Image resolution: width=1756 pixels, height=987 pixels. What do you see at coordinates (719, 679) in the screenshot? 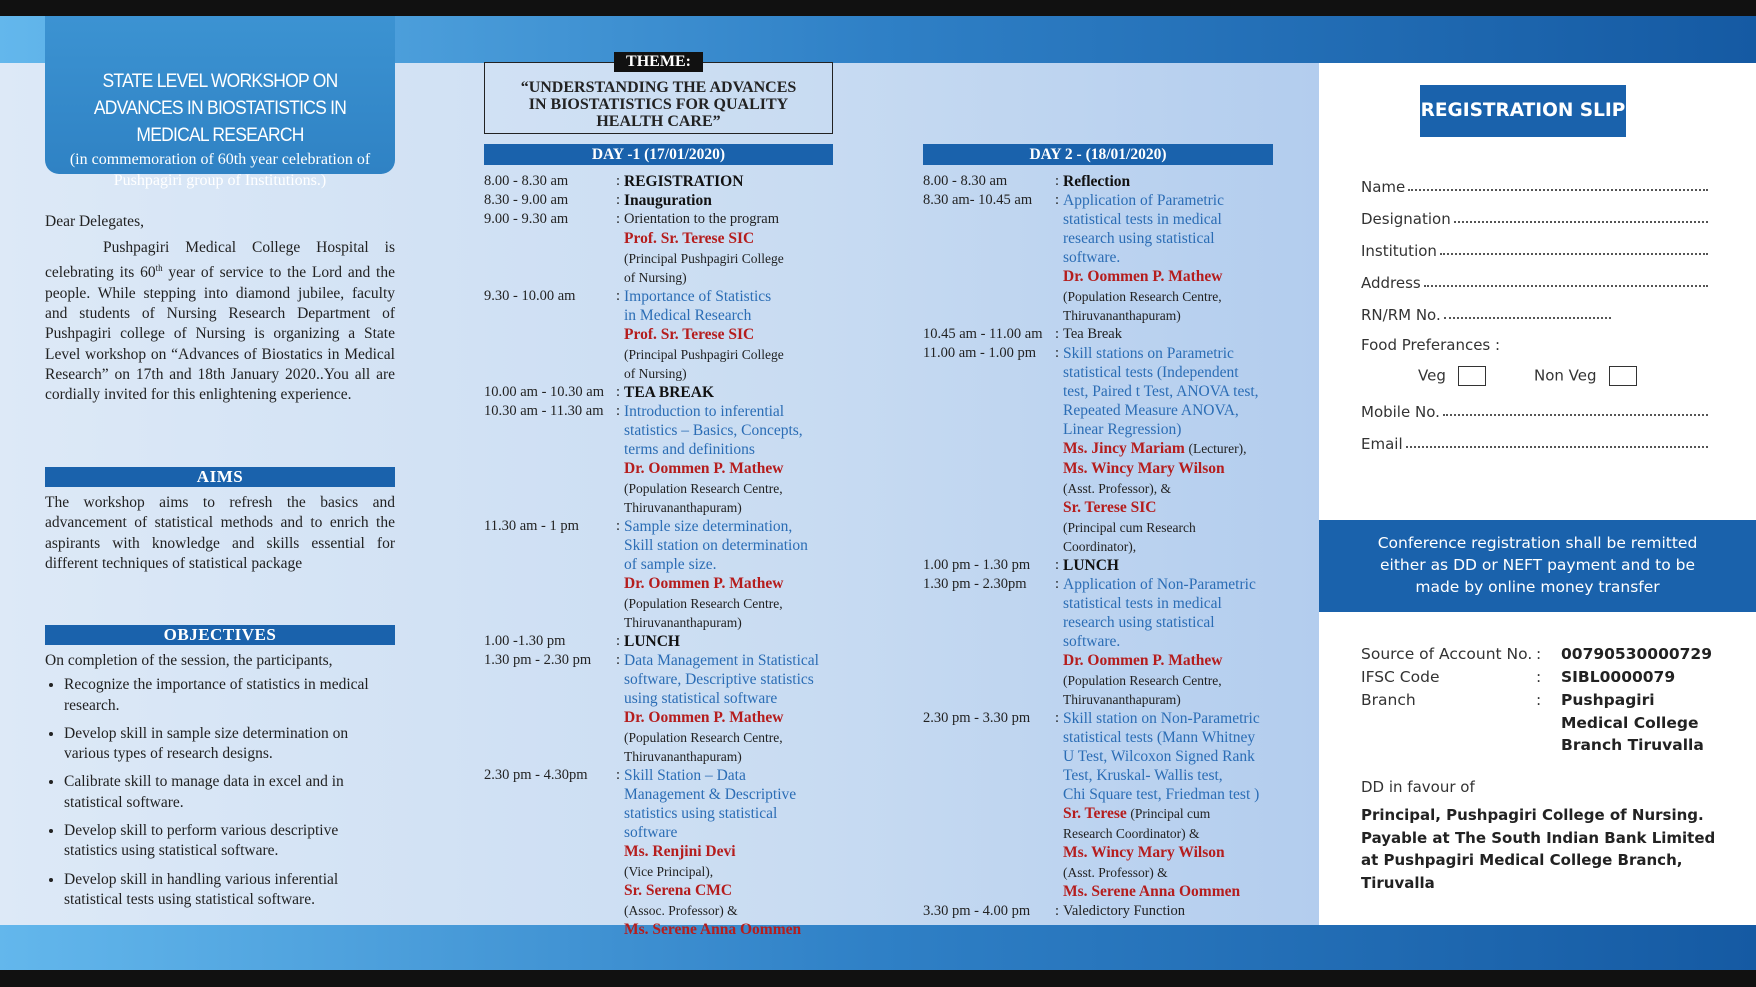
I see `session-topic: software, Descriptive statistics` at bounding box center [719, 679].